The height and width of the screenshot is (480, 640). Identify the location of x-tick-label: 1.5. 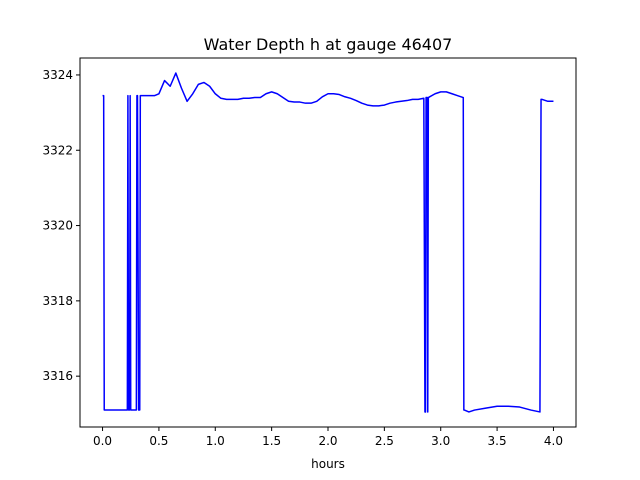
(271, 441).